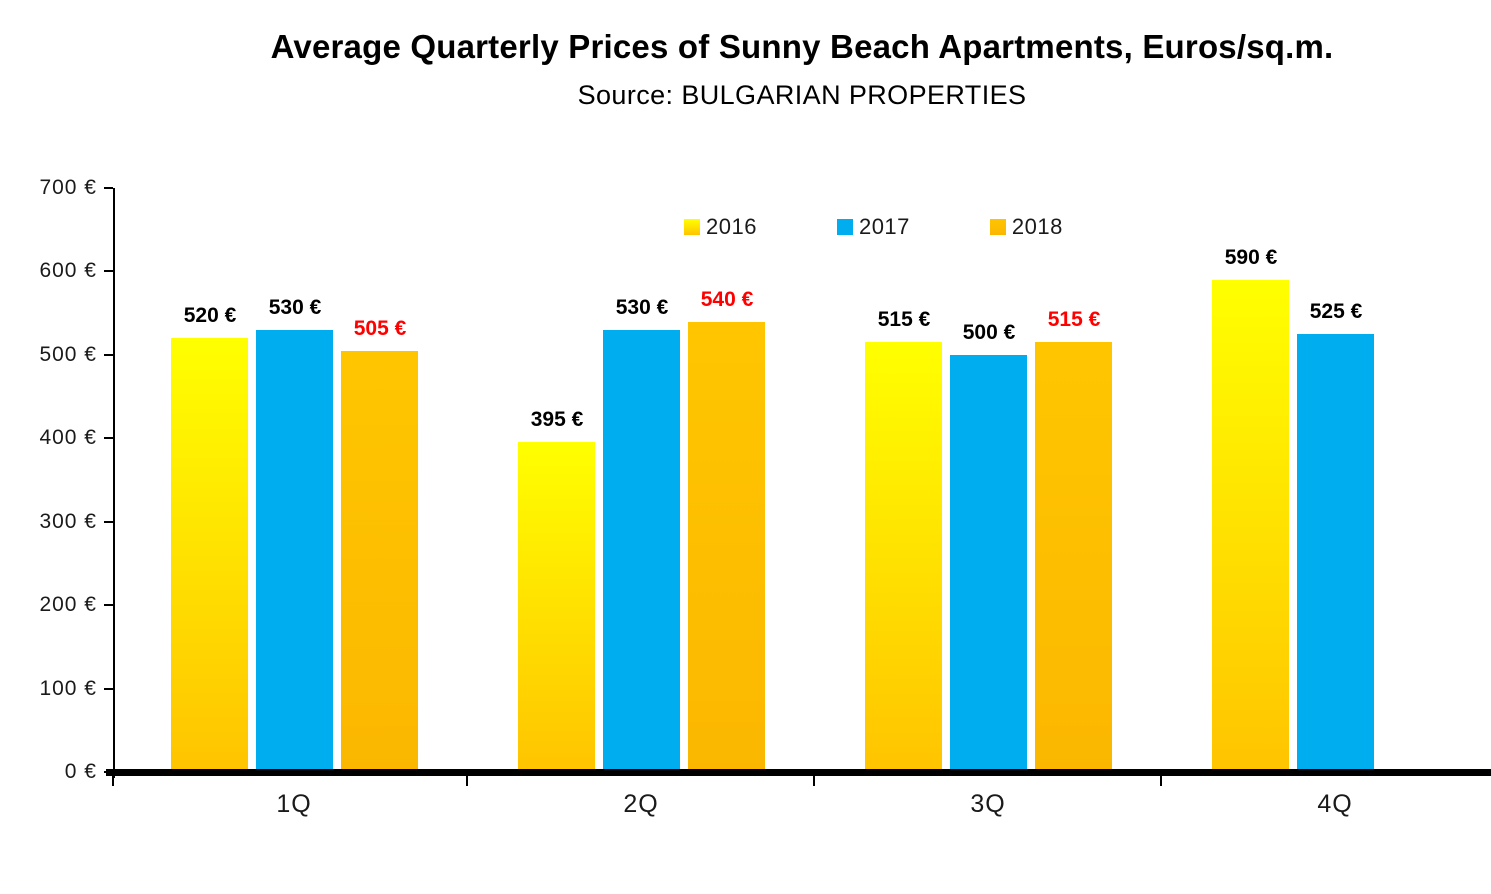 The image size is (1491, 894). I want to click on legend-entry-2018: 2018, so click(1026, 227).